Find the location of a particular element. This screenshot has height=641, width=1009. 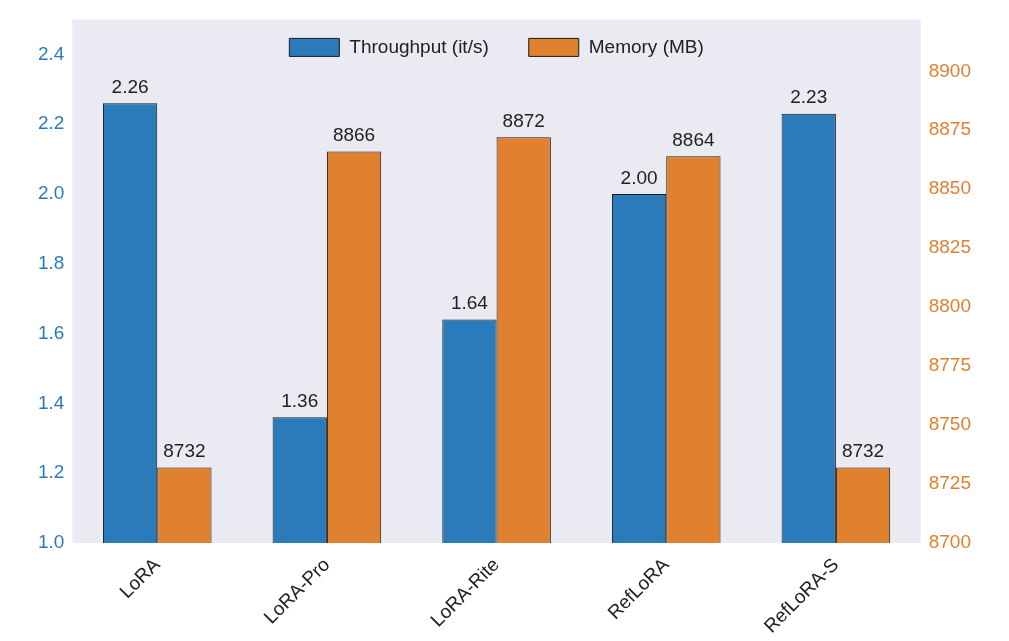

y-tick-label: 2.4 is located at coordinates (51, 53).